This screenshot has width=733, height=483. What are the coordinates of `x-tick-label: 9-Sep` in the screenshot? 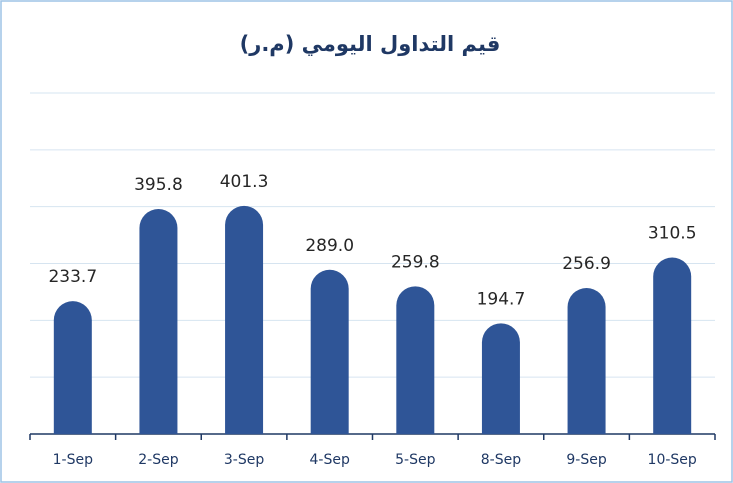 It's located at (586, 460).